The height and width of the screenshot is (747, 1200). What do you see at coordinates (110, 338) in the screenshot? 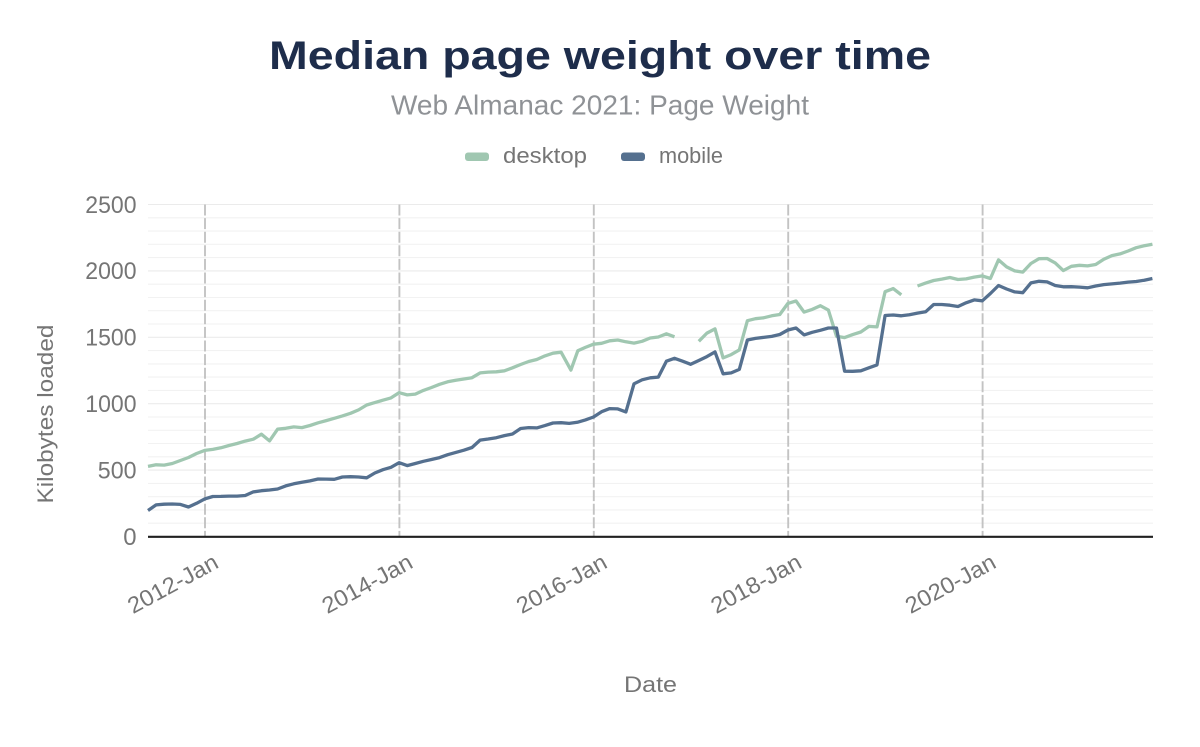
I see `svg-text: 1500` at bounding box center [110, 338].